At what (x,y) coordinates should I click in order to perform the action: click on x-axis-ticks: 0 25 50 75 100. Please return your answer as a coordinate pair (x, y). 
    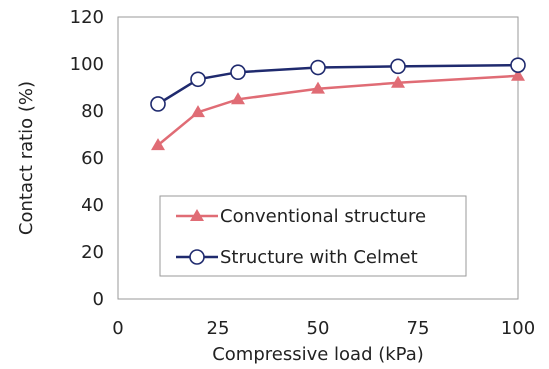
    Looking at the image, I should click on (323, 328).